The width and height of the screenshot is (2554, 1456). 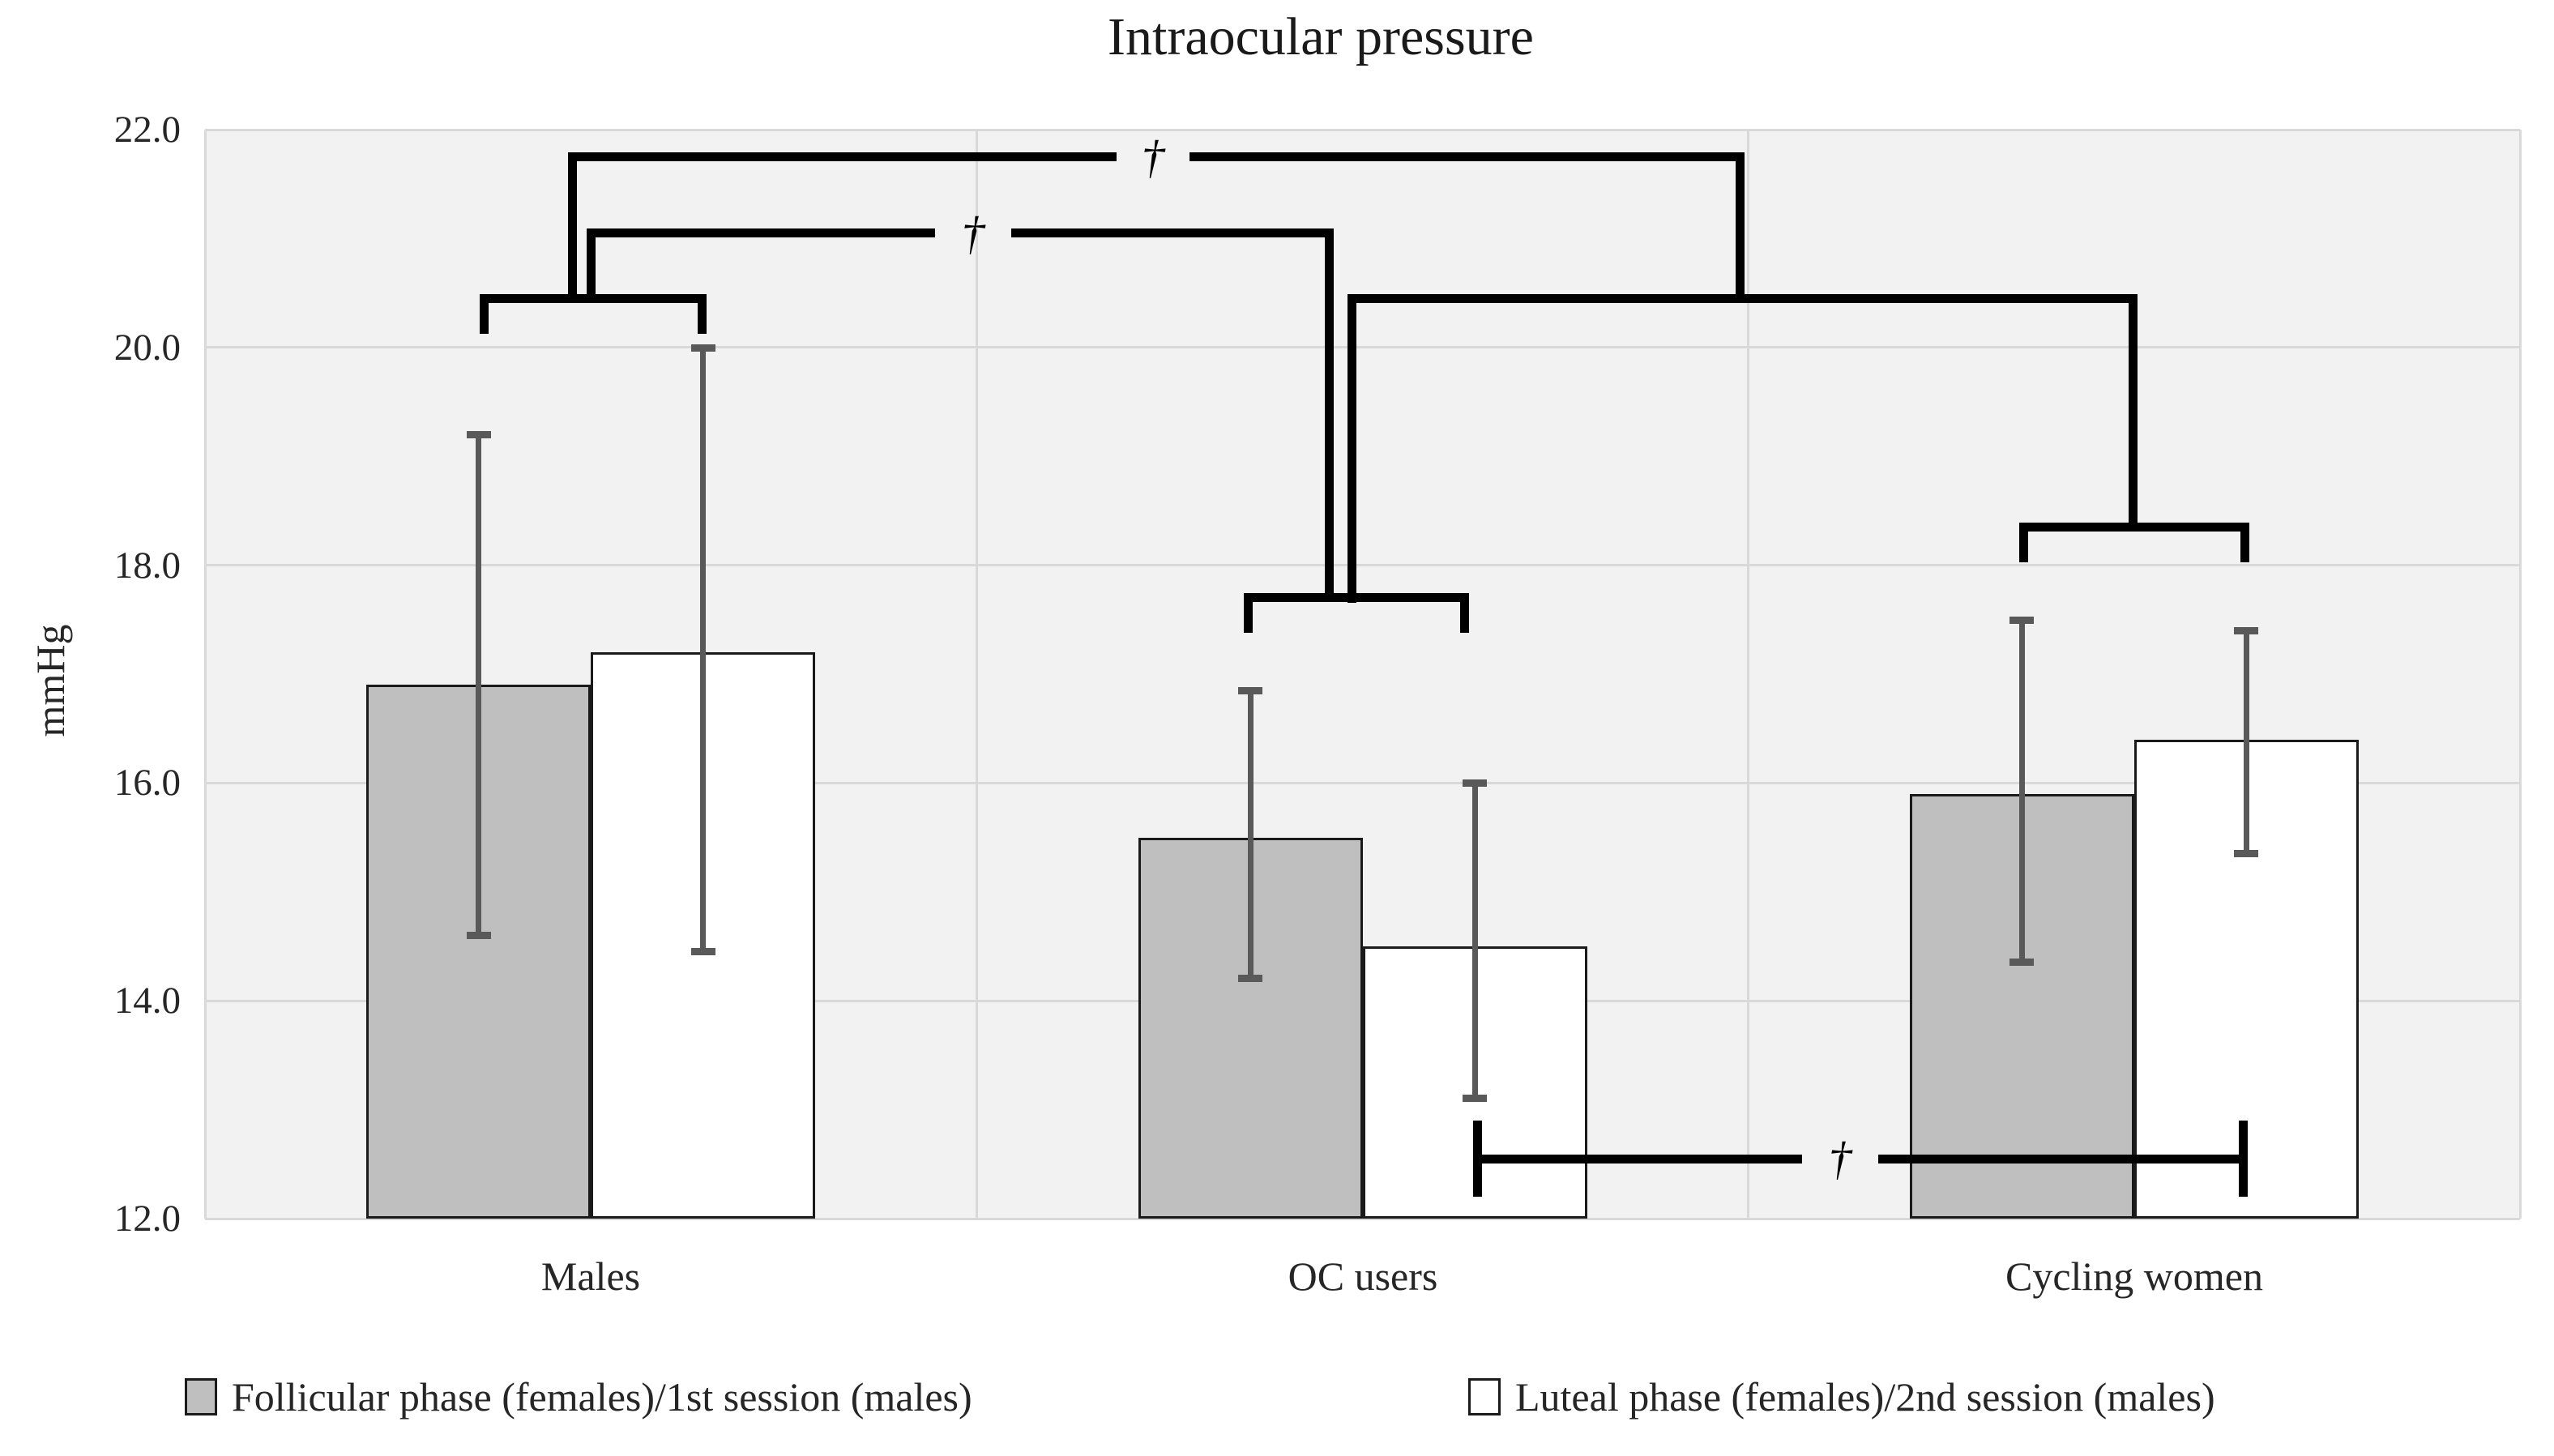 I want to click on y-axis-title: mmHg, so click(x=50, y=680).